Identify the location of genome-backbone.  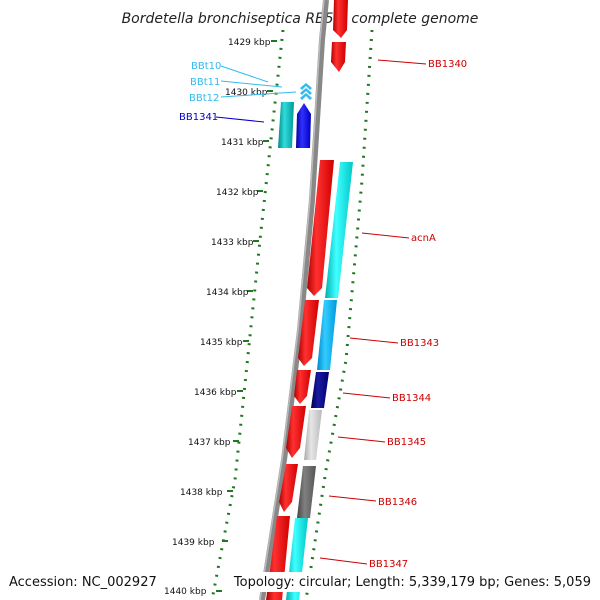
(294, 300).